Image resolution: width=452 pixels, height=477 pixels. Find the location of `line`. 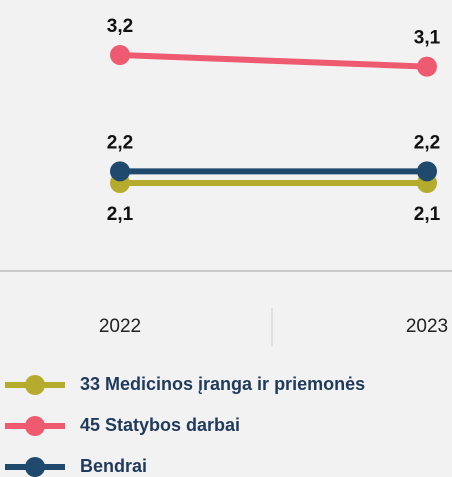

line is located at coordinates (273, 61).